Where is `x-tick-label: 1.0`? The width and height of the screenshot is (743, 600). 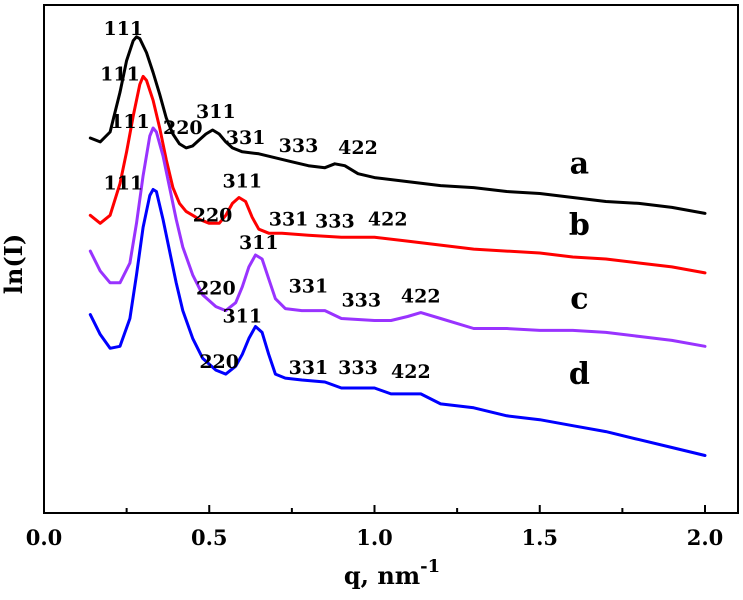 x-tick-label: 1.0 is located at coordinates (374, 537).